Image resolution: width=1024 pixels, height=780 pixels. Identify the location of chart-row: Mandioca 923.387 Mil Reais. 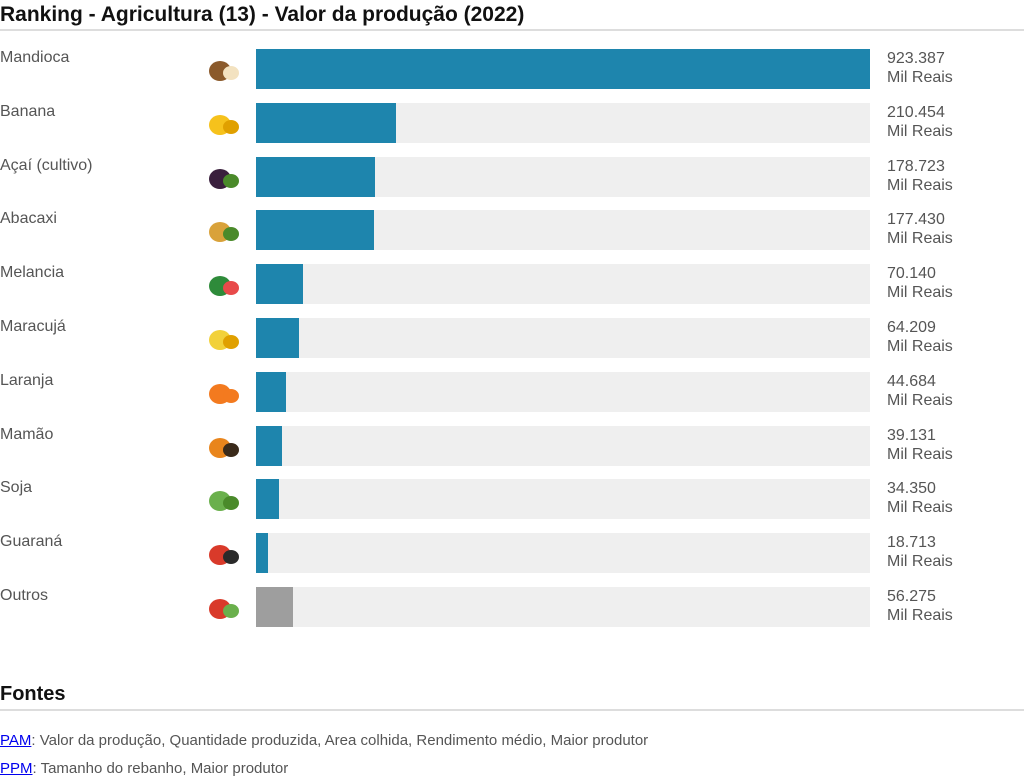
(512, 76).